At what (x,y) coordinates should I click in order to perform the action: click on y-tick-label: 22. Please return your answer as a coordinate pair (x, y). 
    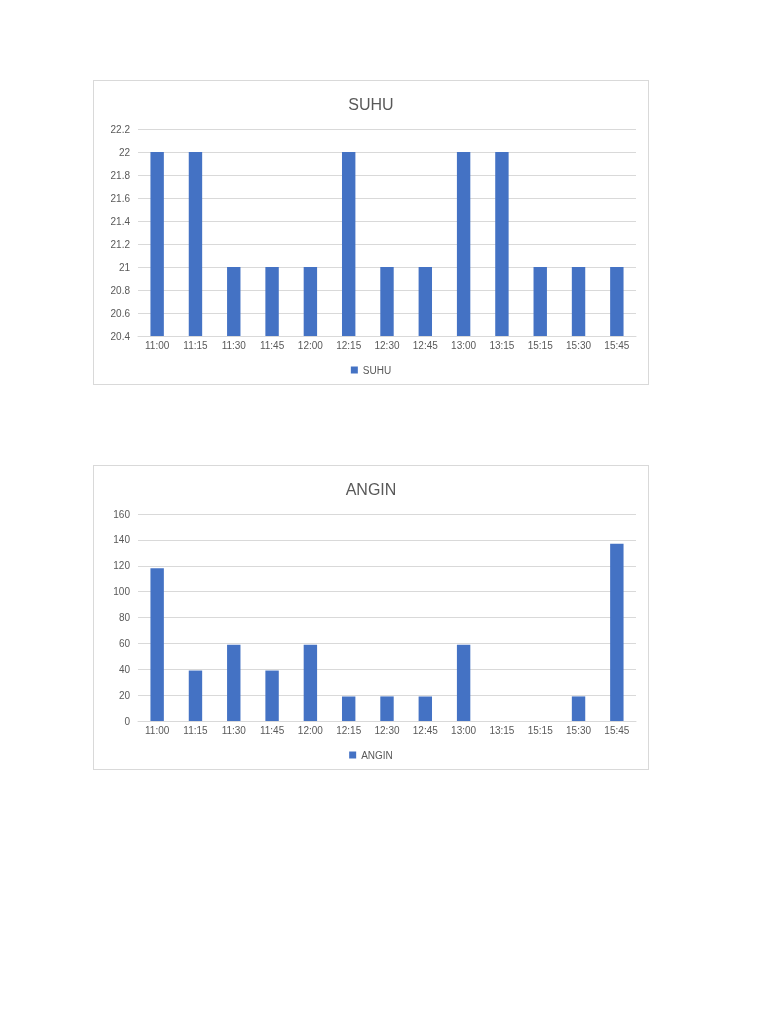
    Looking at the image, I should click on (124, 152).